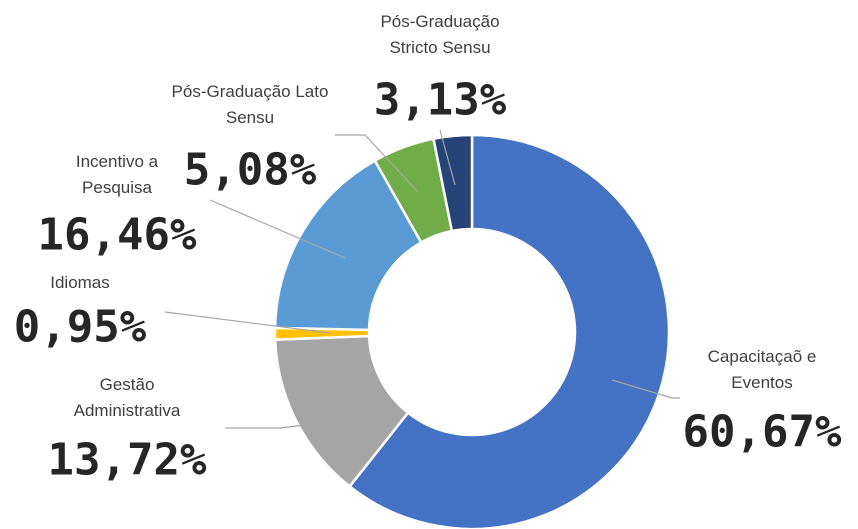  I want to click on category-label: Capacitaçaõ e Eventos, so click(762, 369).